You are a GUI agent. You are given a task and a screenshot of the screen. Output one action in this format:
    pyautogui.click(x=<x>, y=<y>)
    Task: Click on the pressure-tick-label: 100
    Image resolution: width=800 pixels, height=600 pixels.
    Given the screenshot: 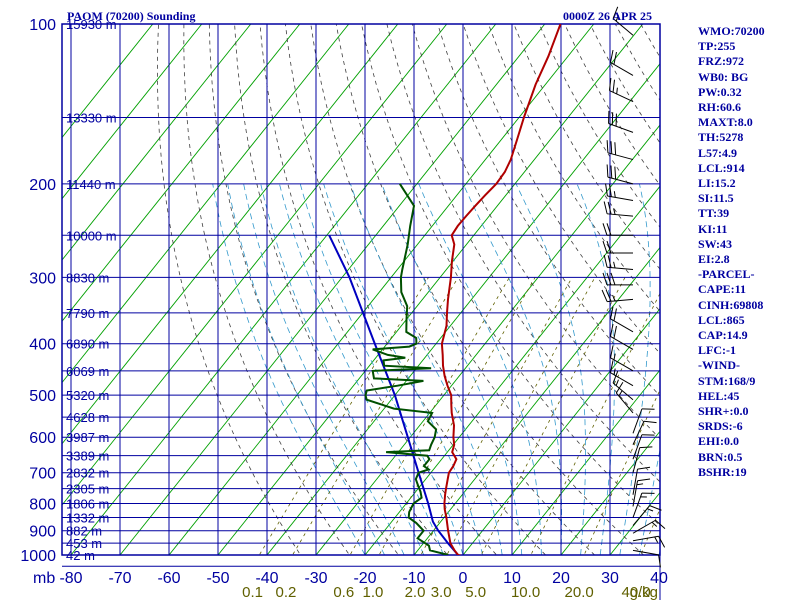 What is the action you would take?
    pyautogui.click(x=42, y=25)
    